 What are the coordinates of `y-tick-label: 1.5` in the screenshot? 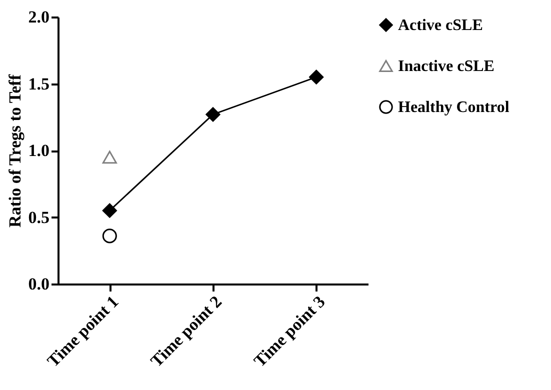 It's located at (39, 84).